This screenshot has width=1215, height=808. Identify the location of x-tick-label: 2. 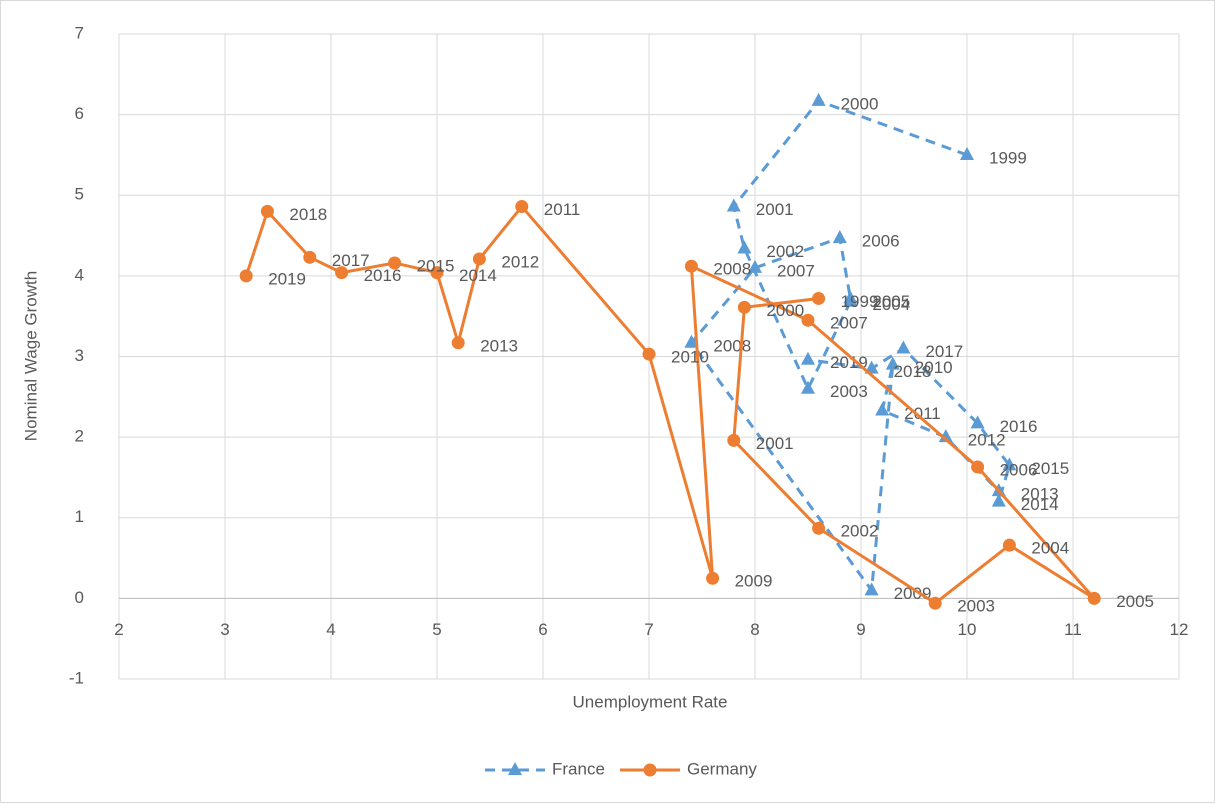
(118, 629).